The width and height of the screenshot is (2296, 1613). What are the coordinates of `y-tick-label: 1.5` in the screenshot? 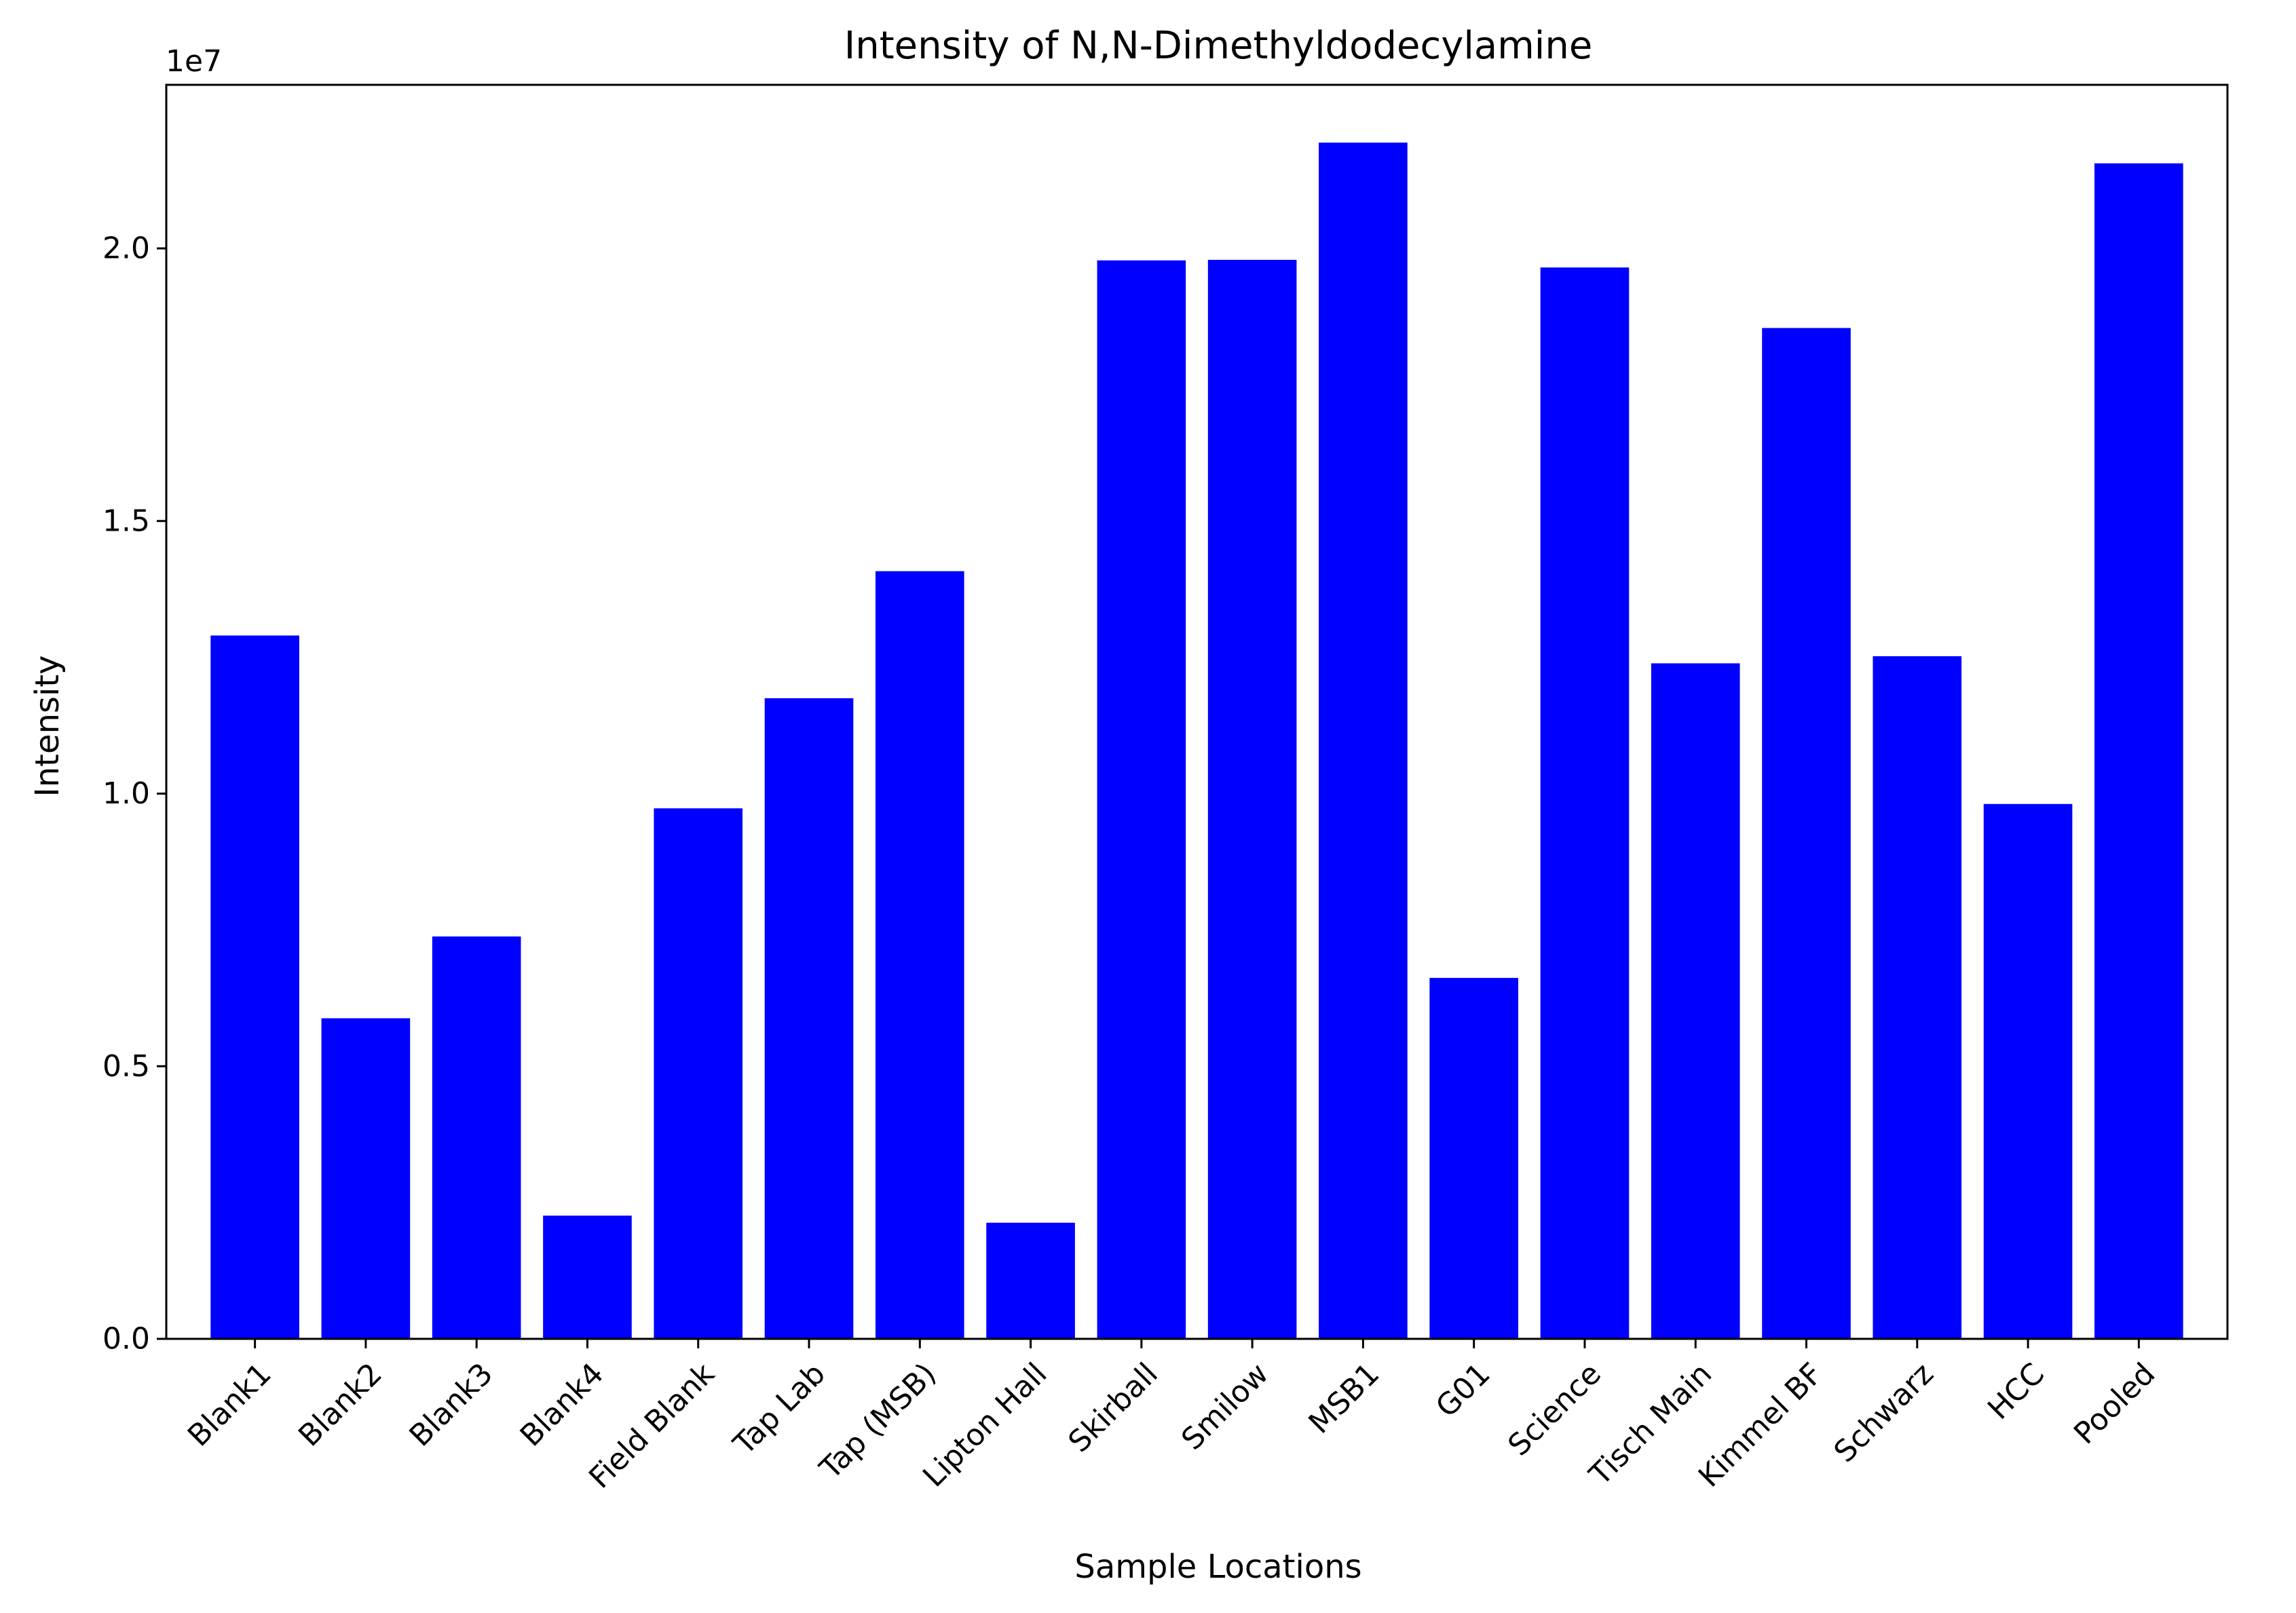 It's located at (126, 521).